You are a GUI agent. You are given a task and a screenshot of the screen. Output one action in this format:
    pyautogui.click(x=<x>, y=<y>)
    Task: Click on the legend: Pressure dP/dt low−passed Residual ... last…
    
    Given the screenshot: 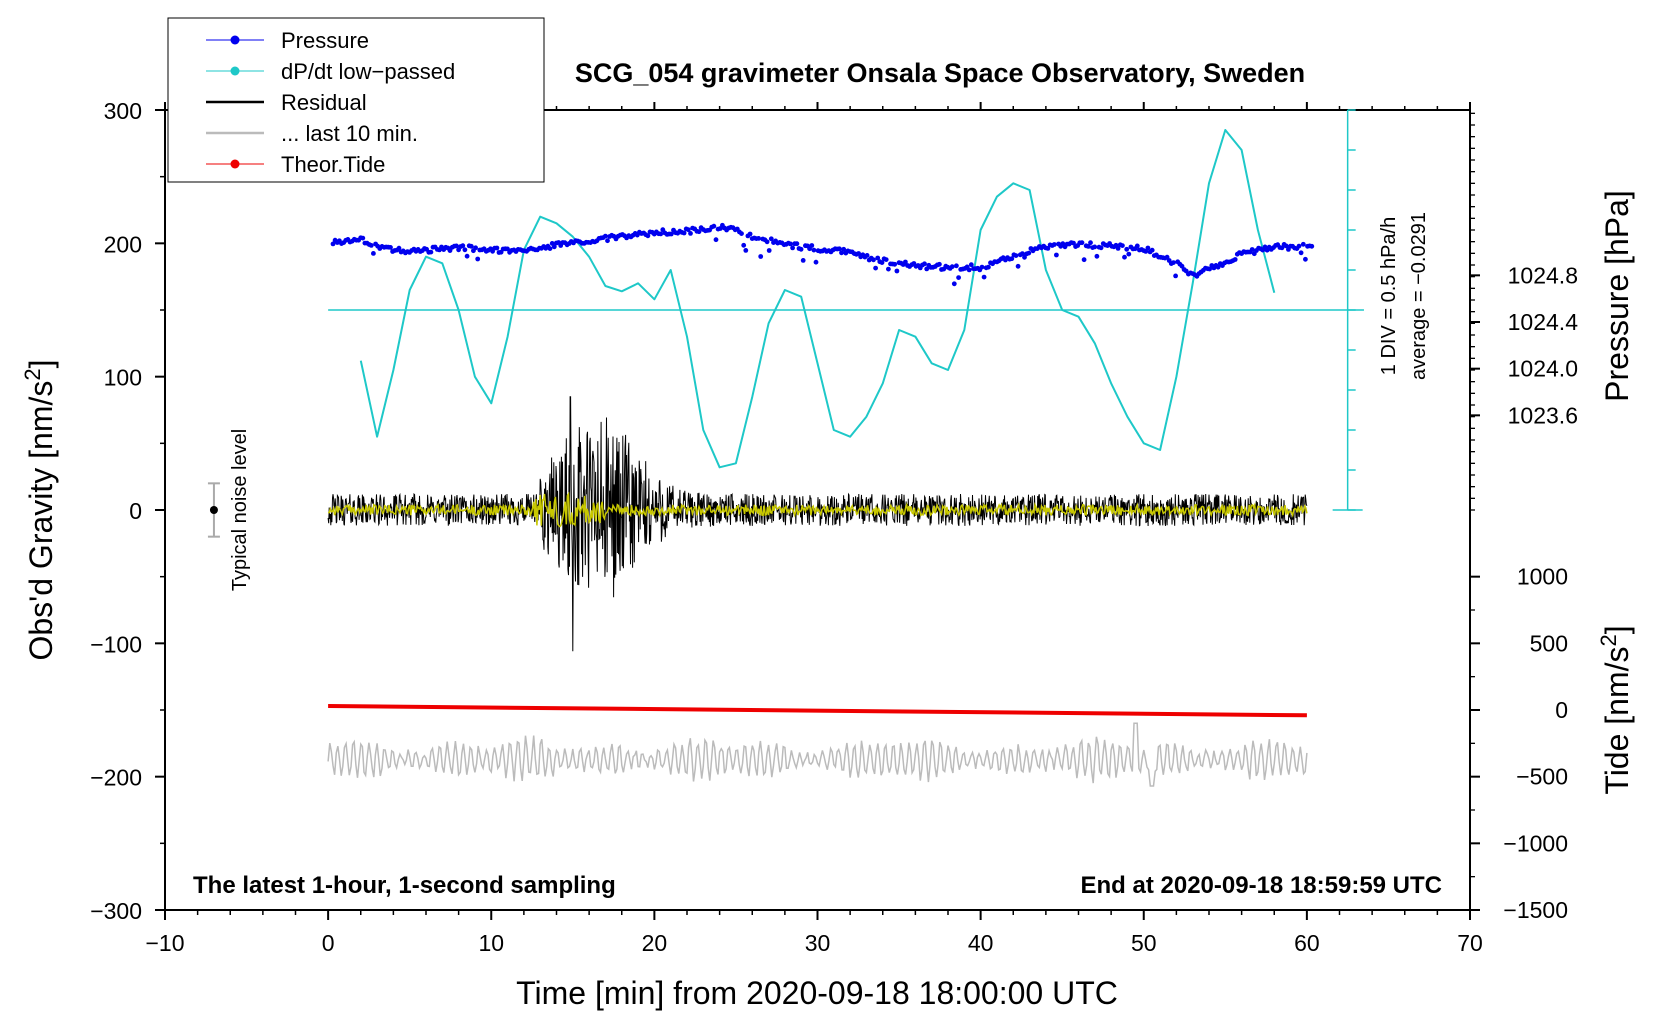 What is the action you would take?
    pyautogui.click(x=356, y=100)
    